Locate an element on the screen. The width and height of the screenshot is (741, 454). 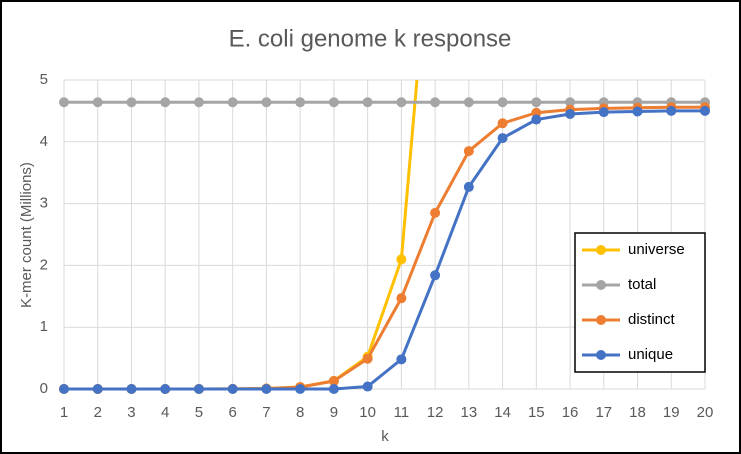
legend: universe total distinct unique is located at coordinates (640, 302).